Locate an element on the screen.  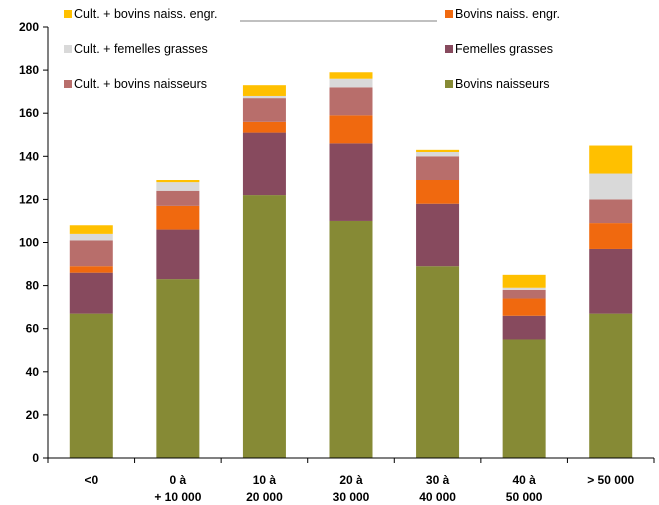
x-tick-label-4: 30 à 40 000 is located at coordinates (437, 488).